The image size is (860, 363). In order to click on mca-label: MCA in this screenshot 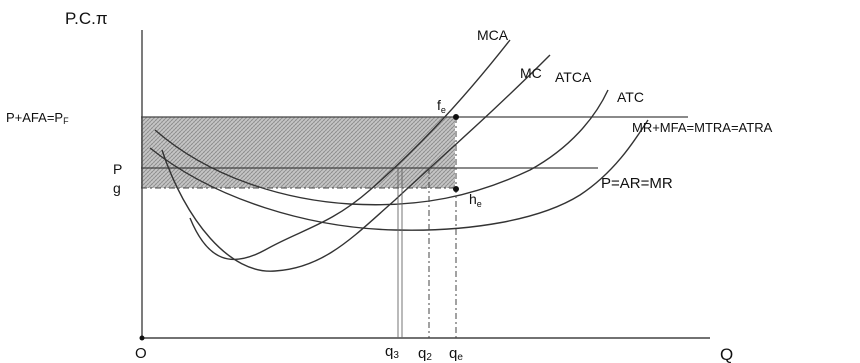, I will do `click(493, 35)`.